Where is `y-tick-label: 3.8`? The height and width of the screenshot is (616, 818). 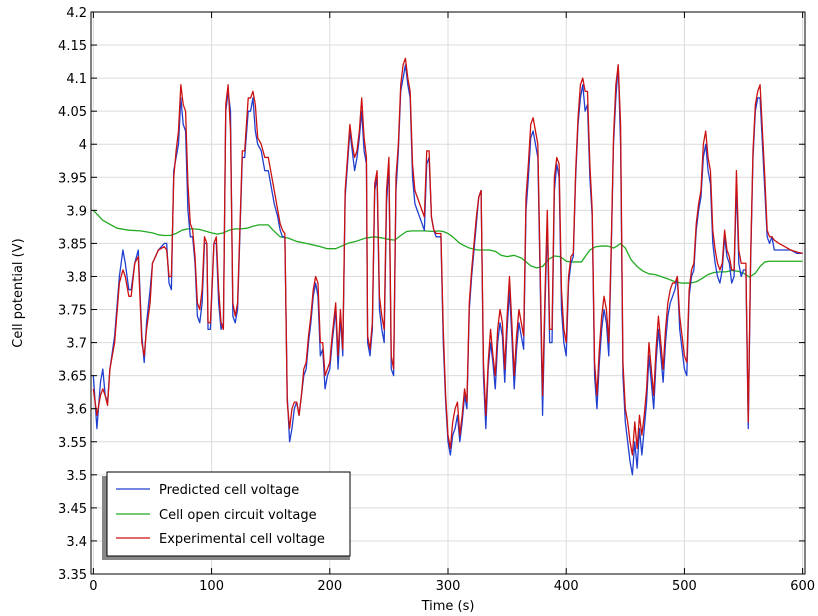
y-tick-label: 3.8 is located at coordinates (76, 277).